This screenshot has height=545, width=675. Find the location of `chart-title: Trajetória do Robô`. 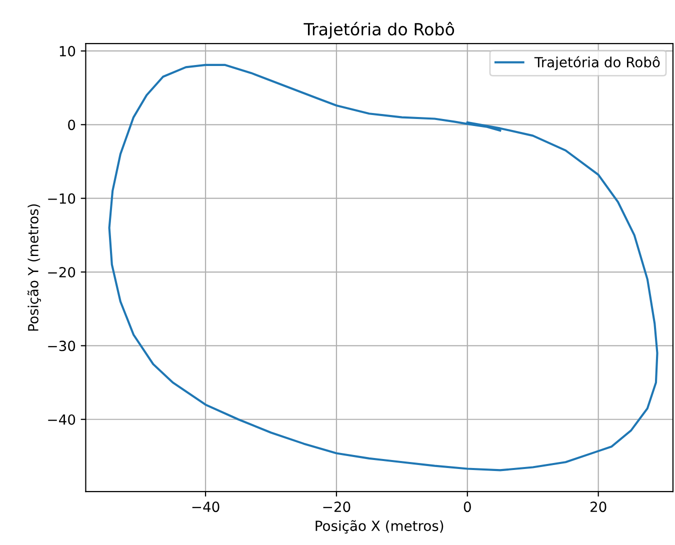

chart-title: Trajetória do Robô is located at coordinates (379, 30).